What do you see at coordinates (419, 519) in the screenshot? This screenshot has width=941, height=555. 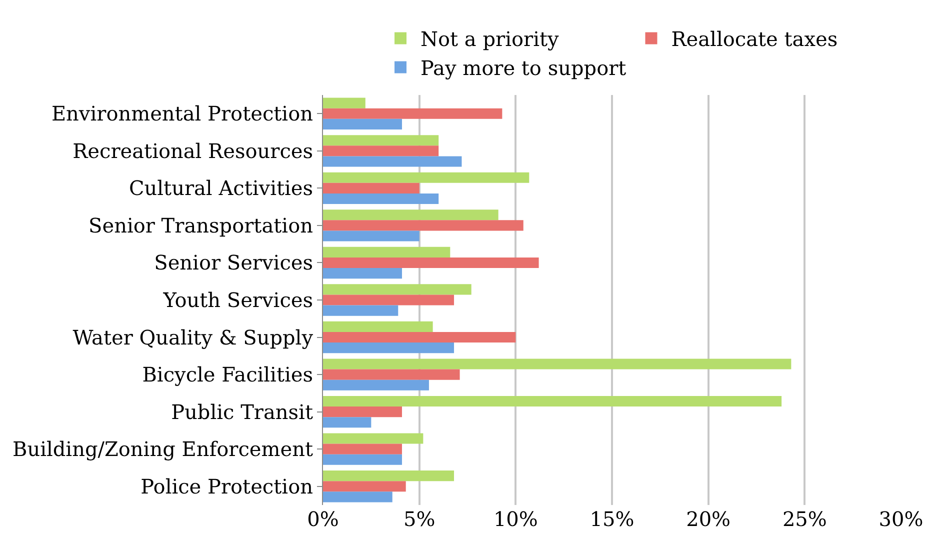 I see `x-tick-label: 5%` at bounding box center [419, 519].